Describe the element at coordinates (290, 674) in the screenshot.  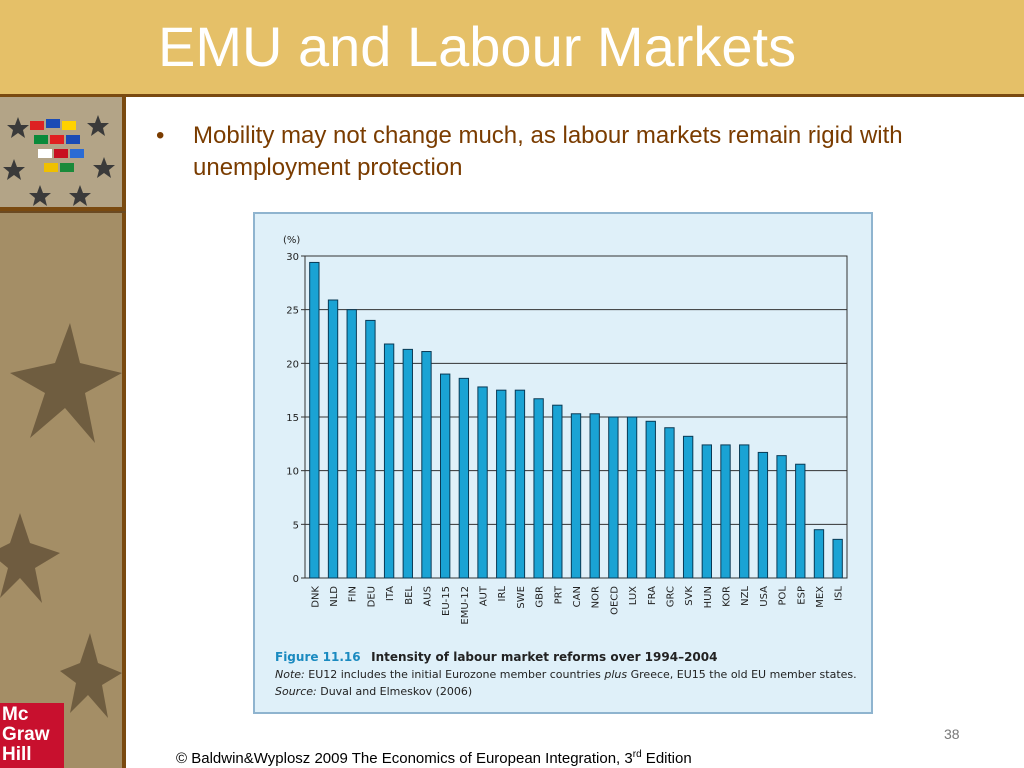
I see `note-label: Note:` at that location.